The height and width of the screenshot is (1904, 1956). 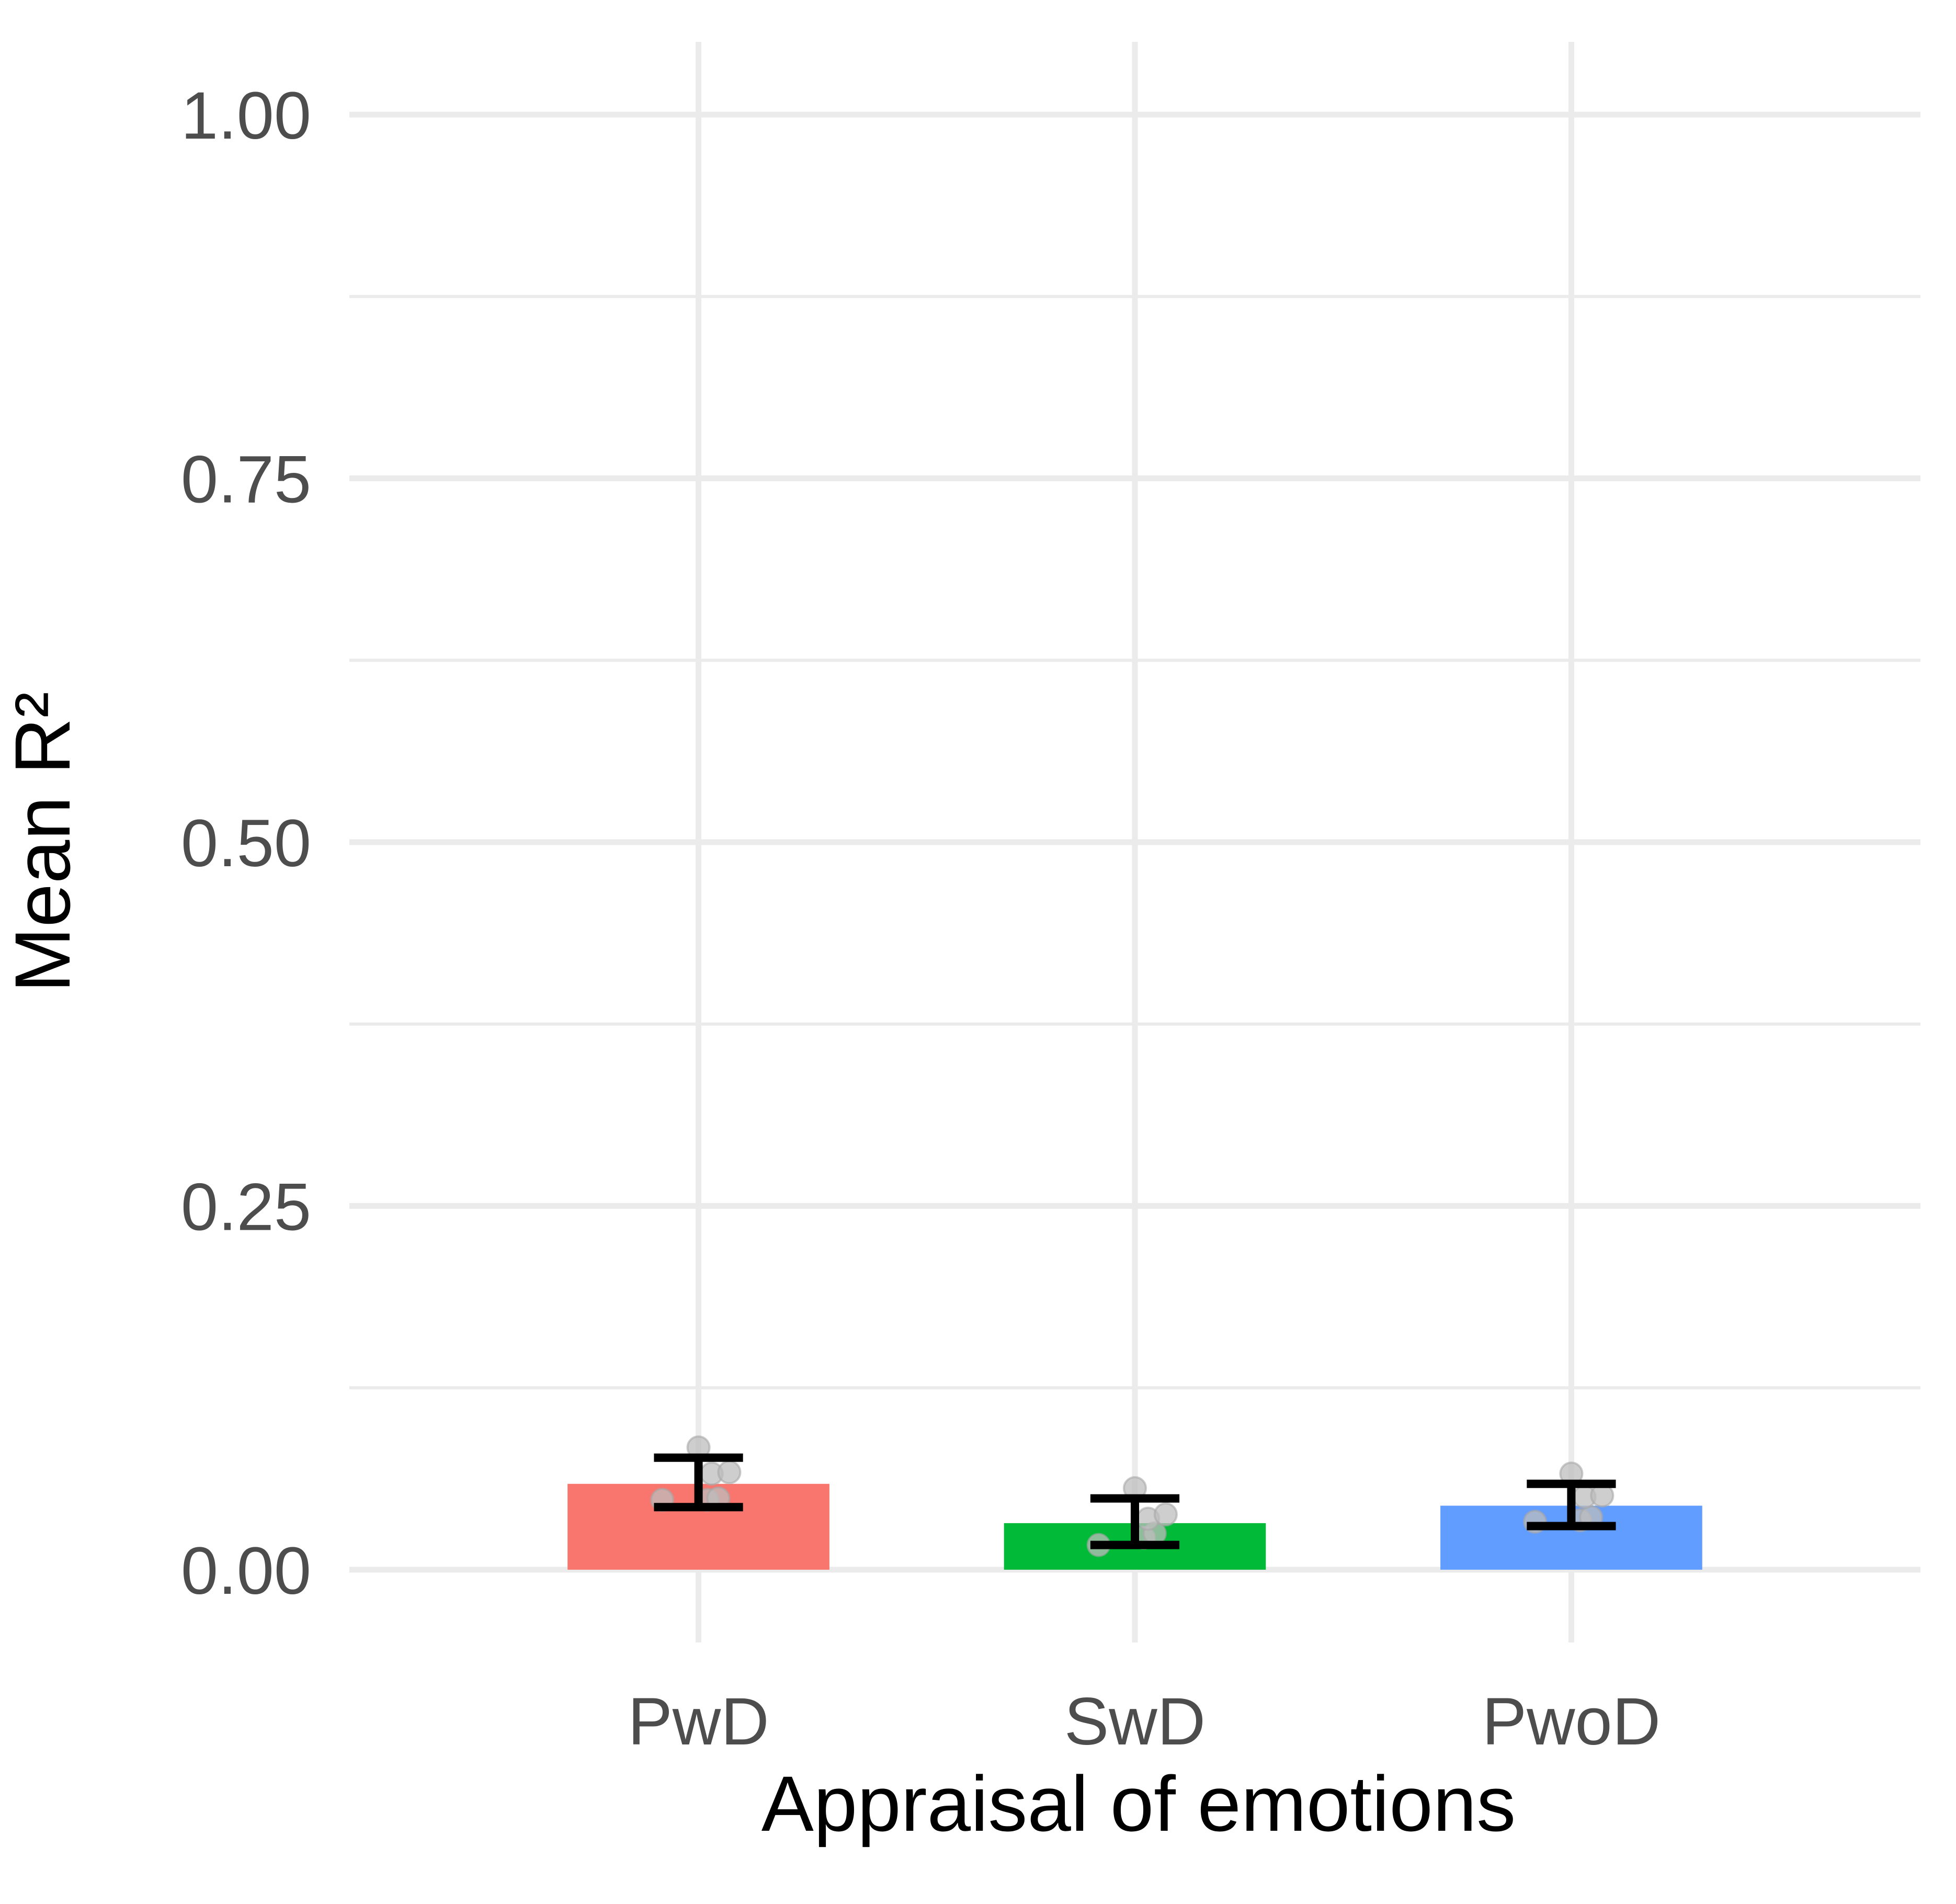 I want to click on error-bar-swd, so click(x=1135, y=1521).